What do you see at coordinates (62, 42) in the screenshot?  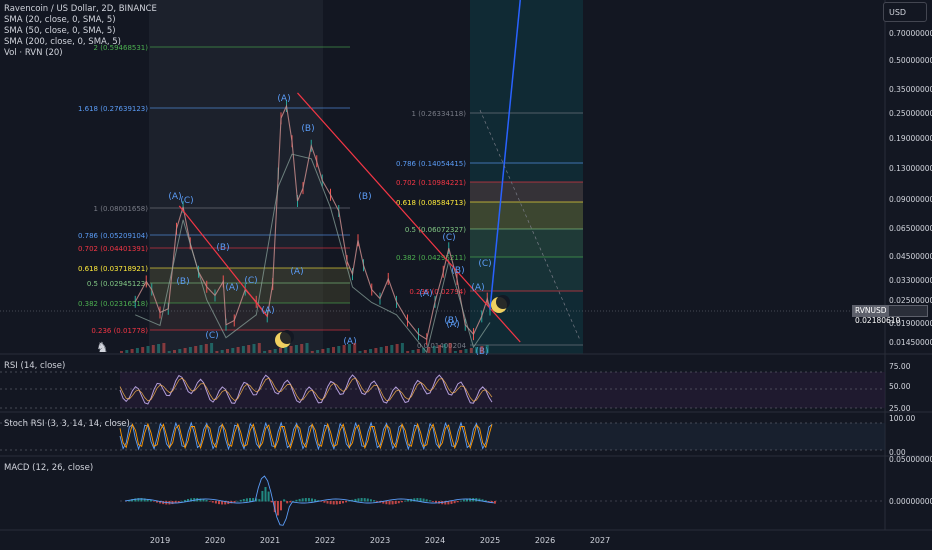 I see `indicator-sma200: SMA (200, close, 0, SMA, 5)` at bounding box center [62, 42].